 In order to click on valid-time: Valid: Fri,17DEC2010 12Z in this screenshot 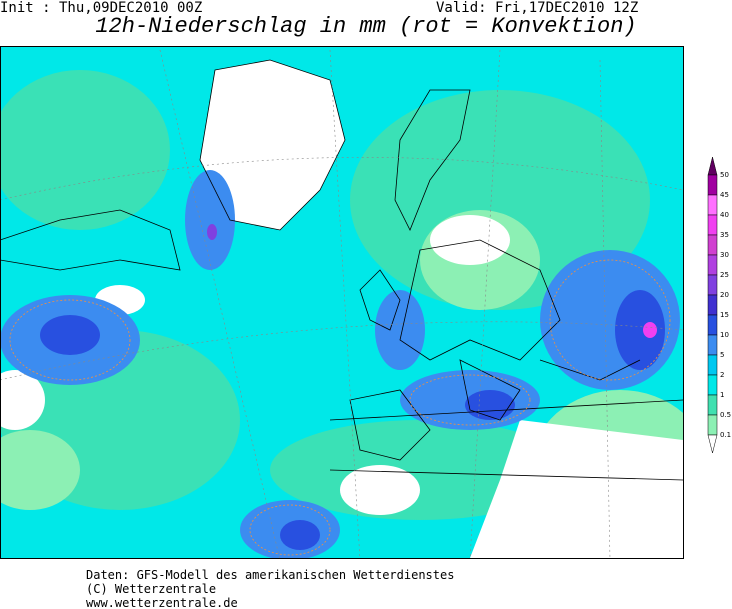, I will do `click(537, 8)`.